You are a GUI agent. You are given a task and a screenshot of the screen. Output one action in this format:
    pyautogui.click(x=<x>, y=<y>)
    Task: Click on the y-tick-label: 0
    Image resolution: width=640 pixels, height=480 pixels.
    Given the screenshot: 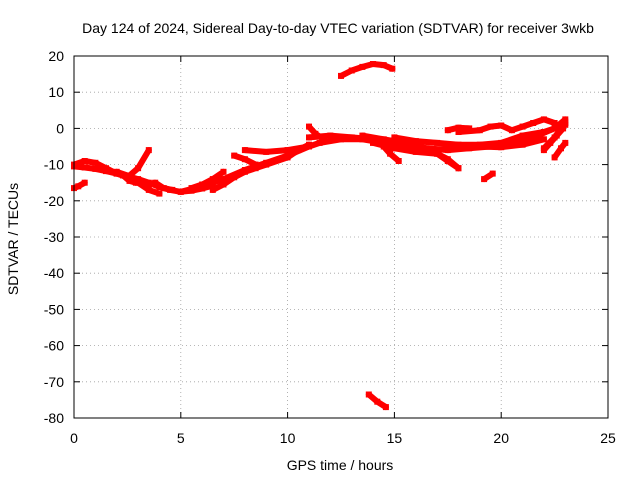 What is the action you would take?
    pyautogui.click(x=60, y=128)
    